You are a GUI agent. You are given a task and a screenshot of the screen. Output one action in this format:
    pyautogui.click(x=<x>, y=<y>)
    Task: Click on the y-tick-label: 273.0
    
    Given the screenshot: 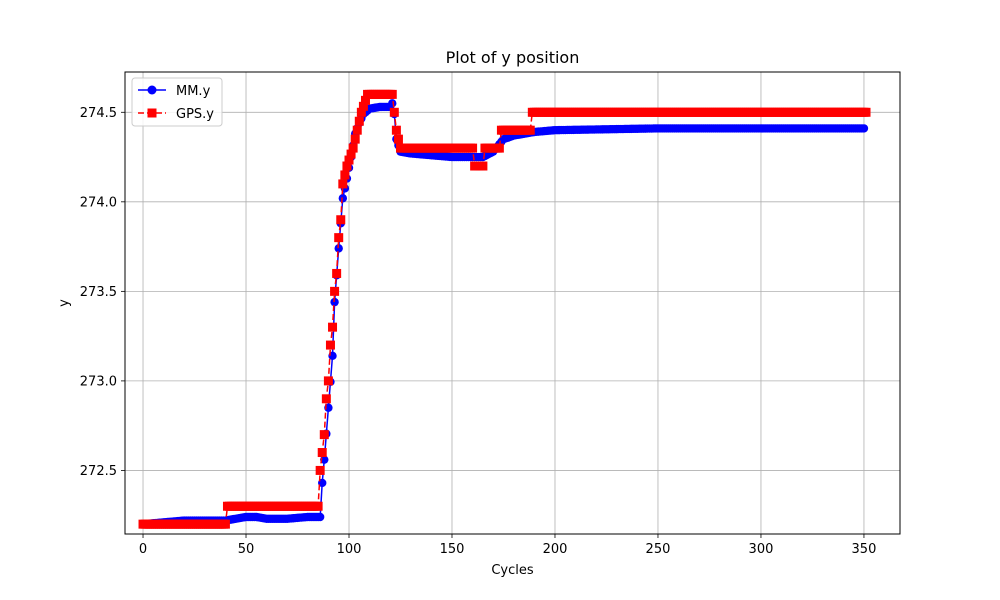 What is the action you would take?
    pyautogui.click(x=98, y=381)
    